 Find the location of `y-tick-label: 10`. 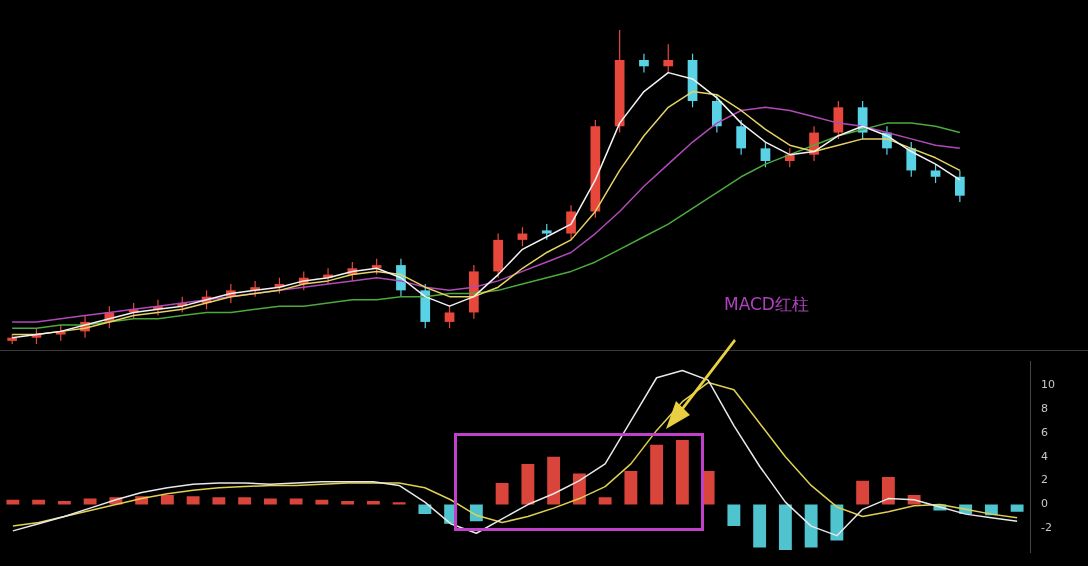

y-tick-label: 10 is located at coordinates (1048, 384).